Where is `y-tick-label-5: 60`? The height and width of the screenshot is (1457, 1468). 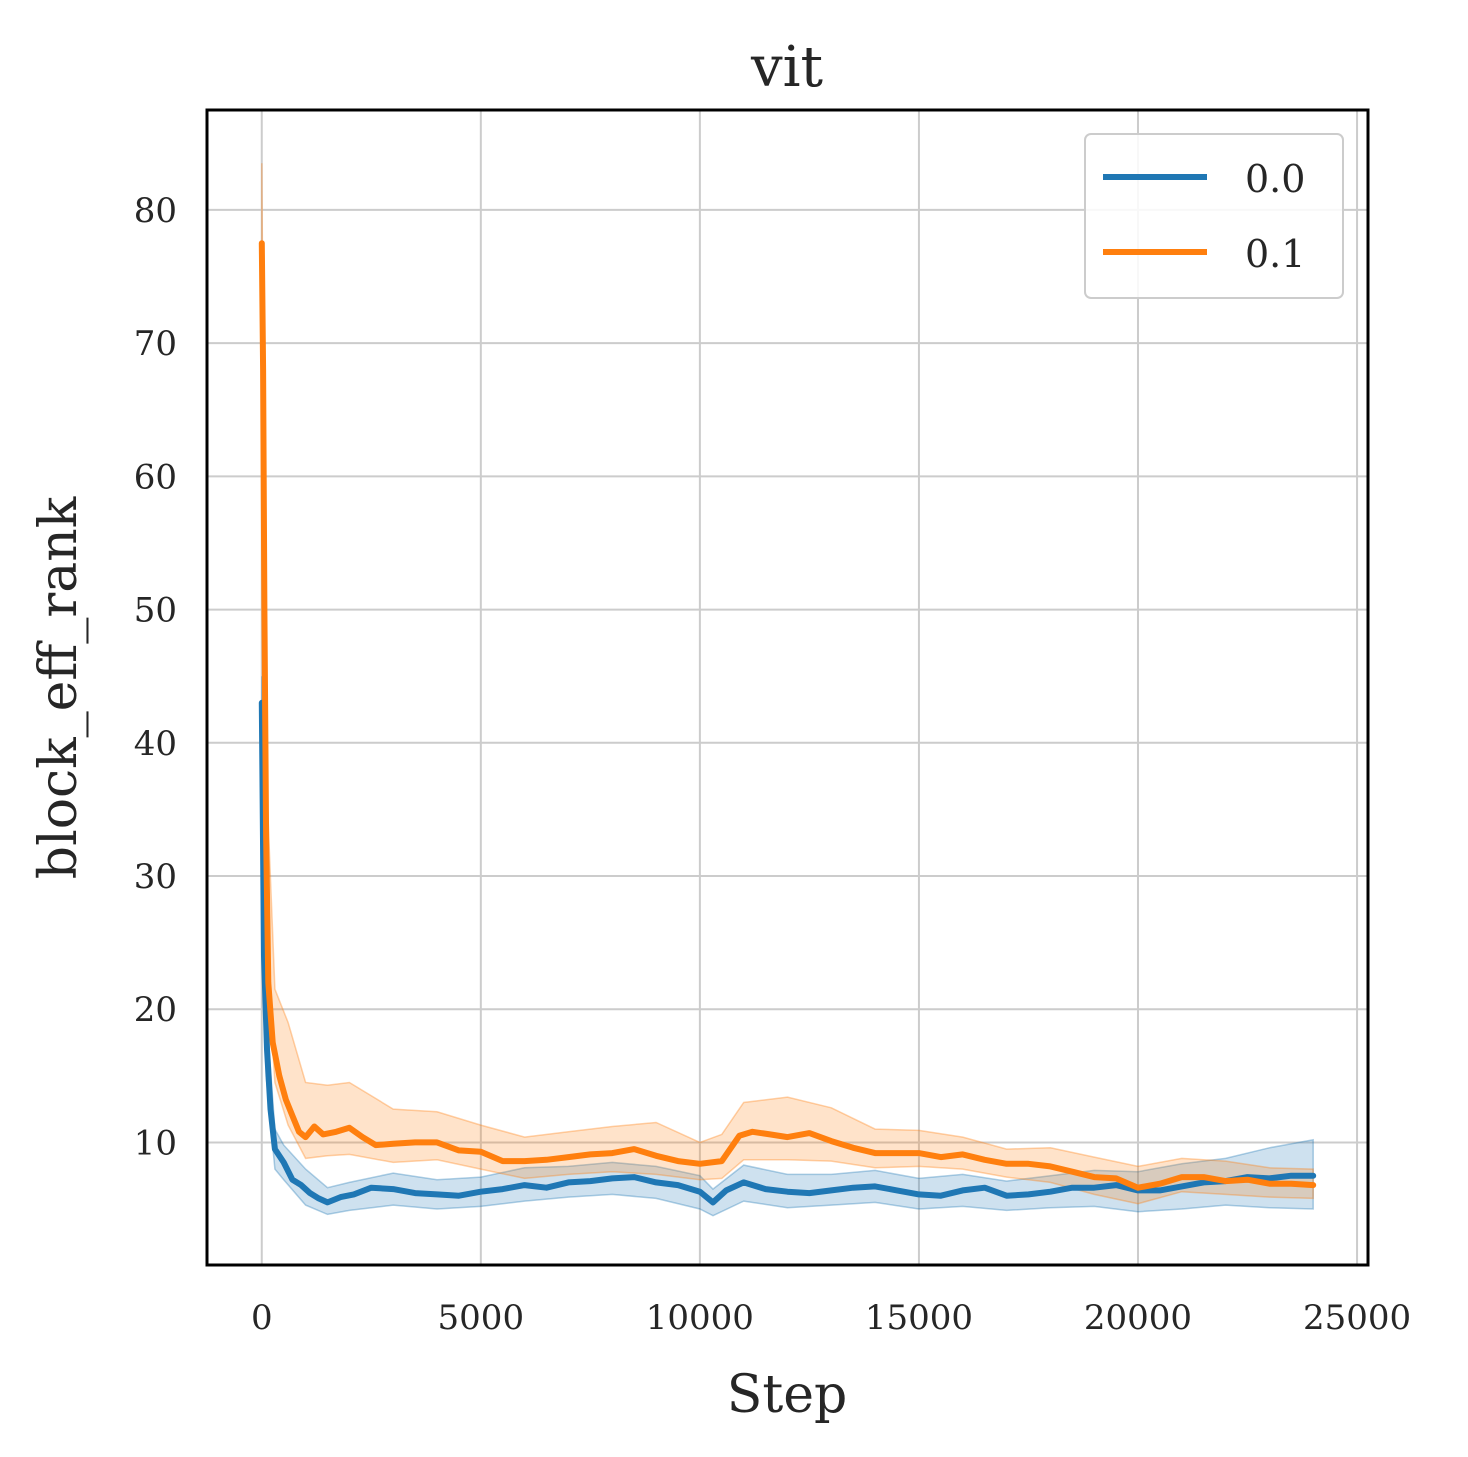
y-tick-label-5: 60 is located at coordinates (155, 477).